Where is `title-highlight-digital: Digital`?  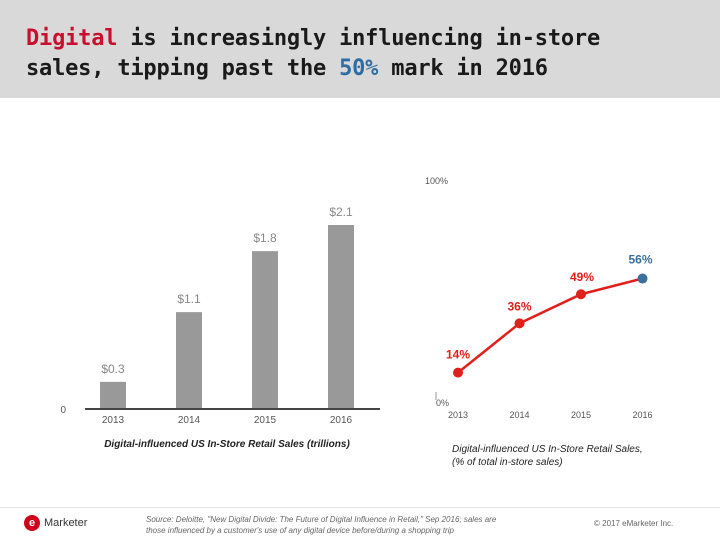 title-highlight-digital: Digital is located at coordinates (72, 38).